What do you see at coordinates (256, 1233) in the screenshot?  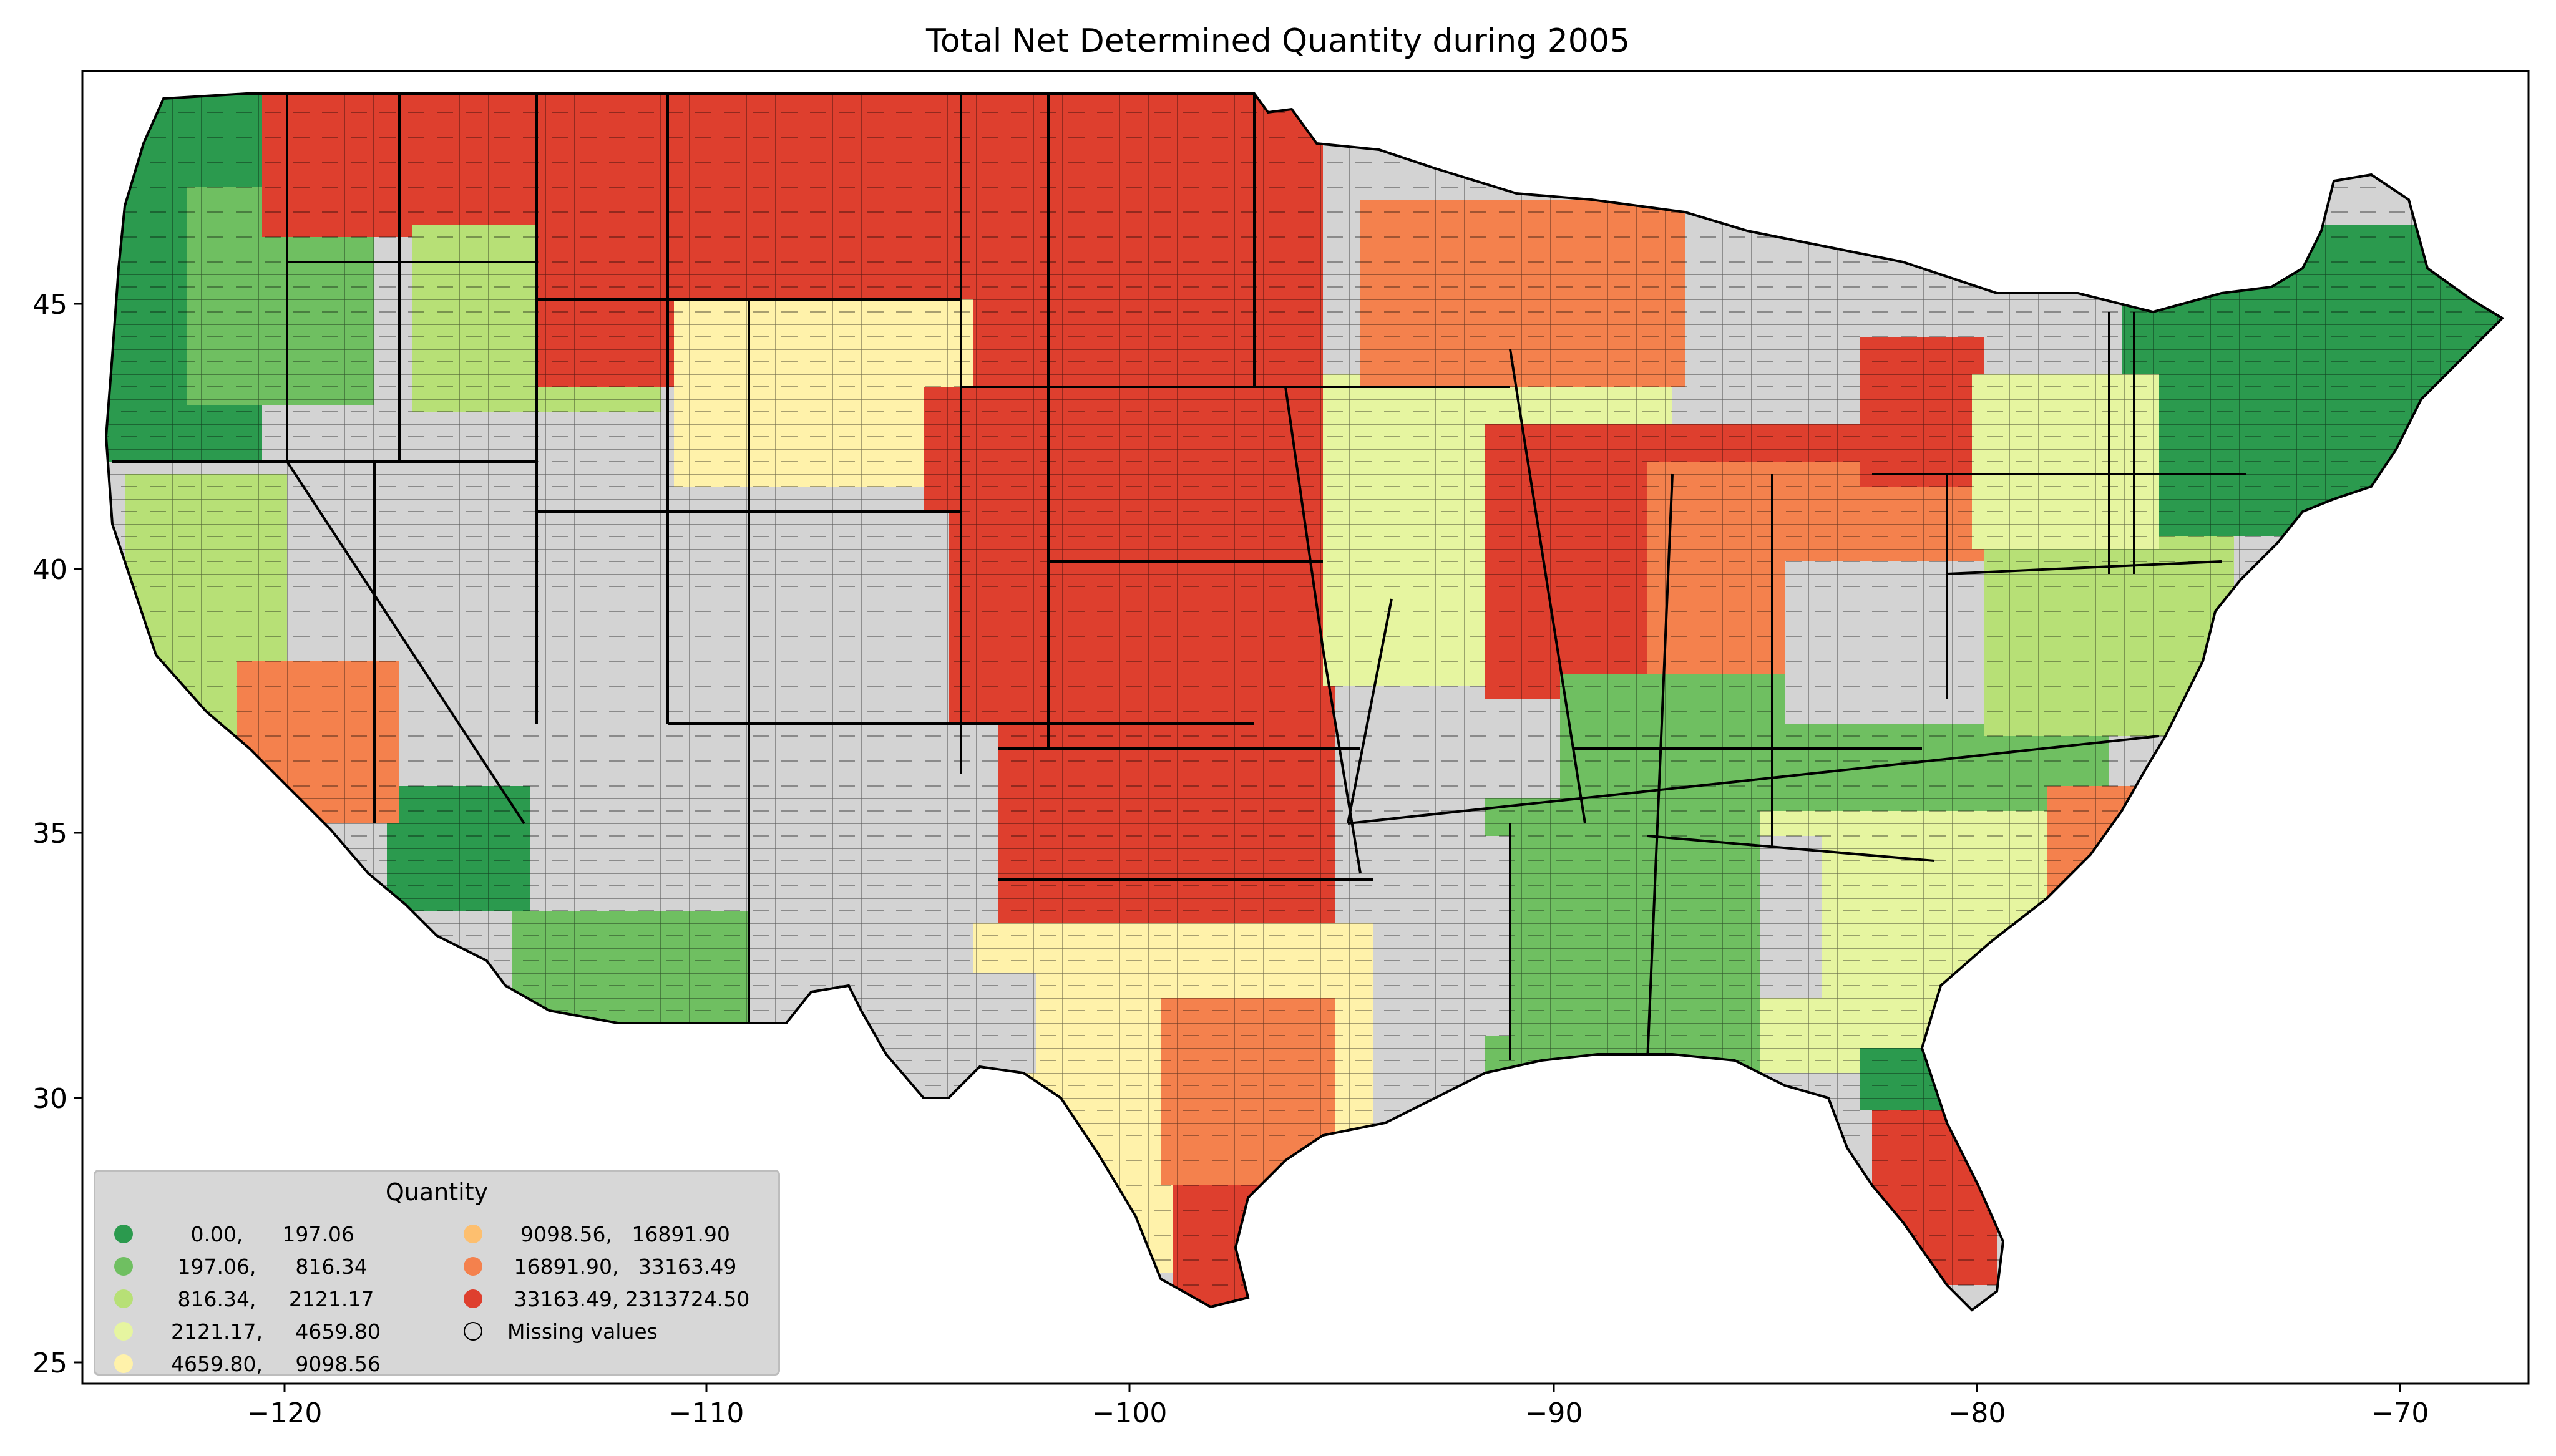 I see `legend-label: 0.00, 197.06` at bounding box center [256, 1233].